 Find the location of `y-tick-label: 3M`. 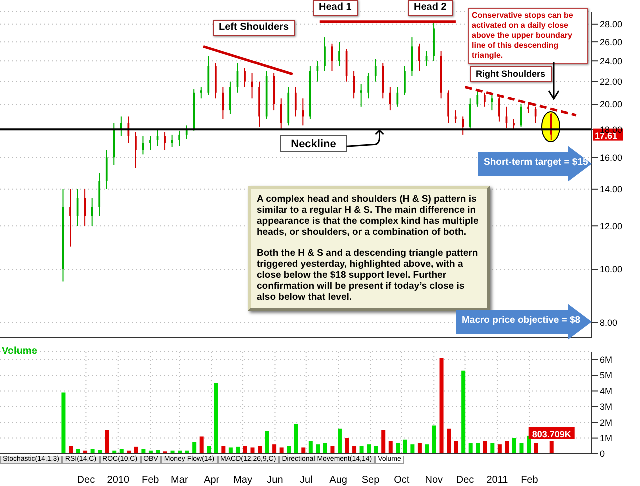

y-tick-label: 3M is located at coordinates (606, 407).